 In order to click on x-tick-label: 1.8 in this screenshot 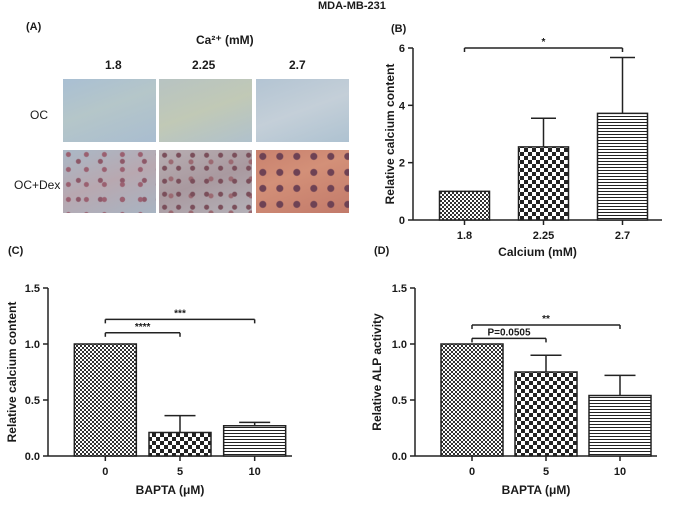, I will do `click(464, 236)`.